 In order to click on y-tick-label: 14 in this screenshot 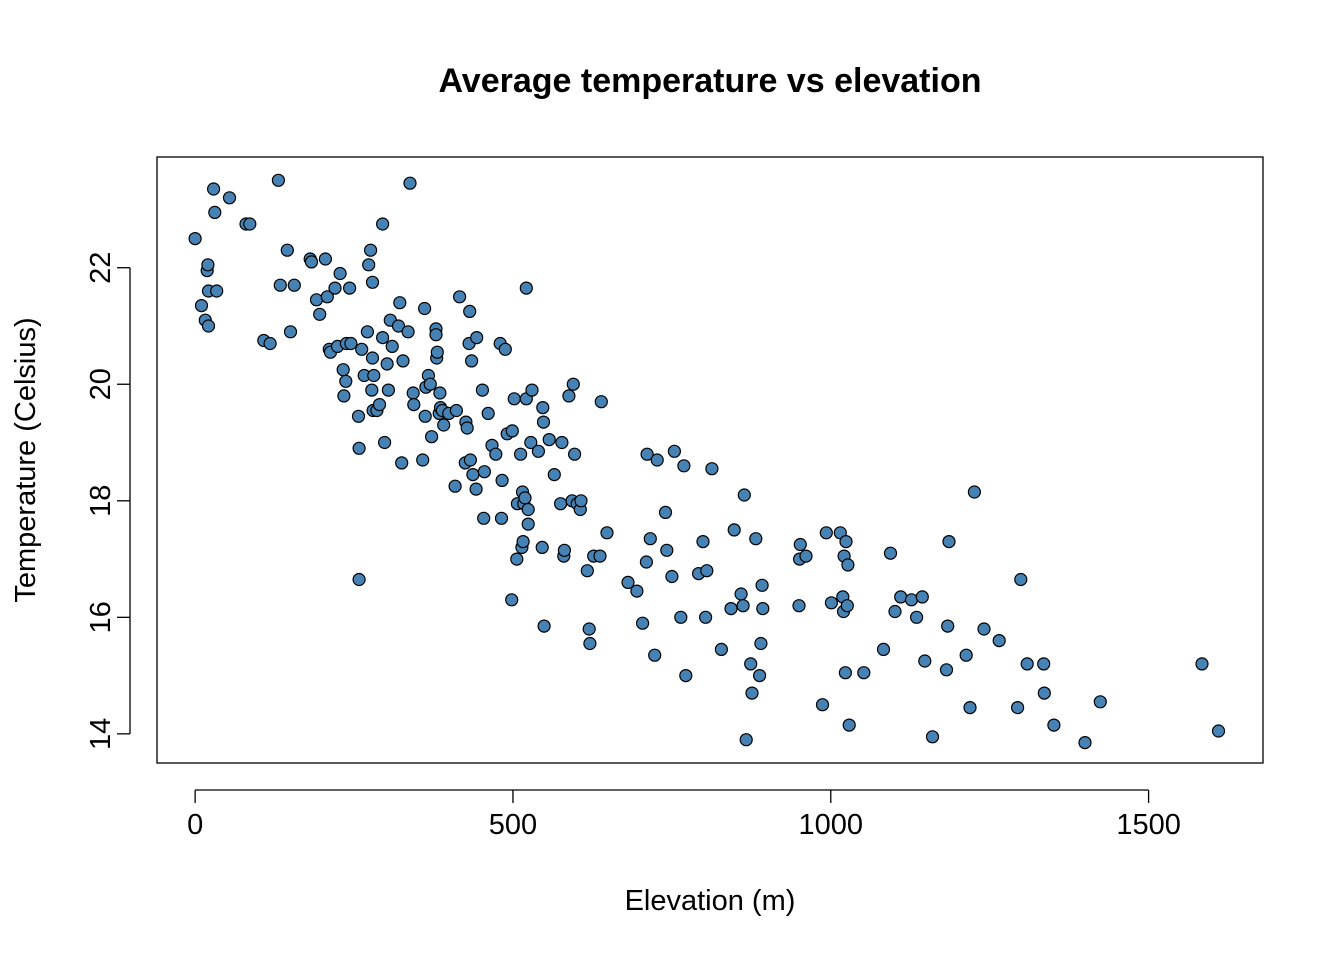, I will do `click(101, 734)`.